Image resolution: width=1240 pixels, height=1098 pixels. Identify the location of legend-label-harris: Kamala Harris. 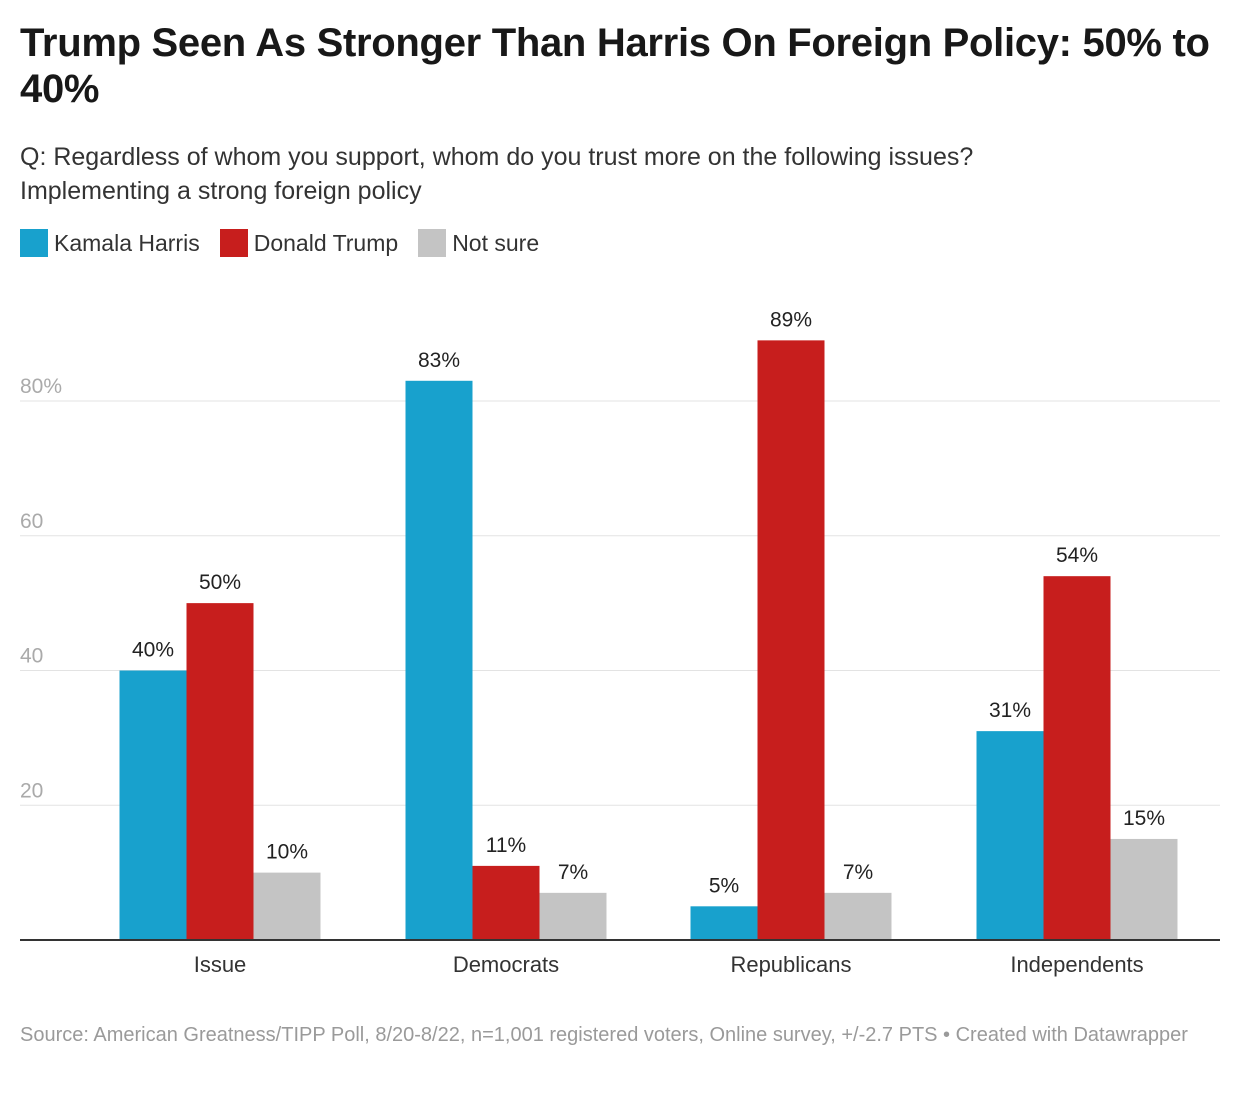
(127, 242).